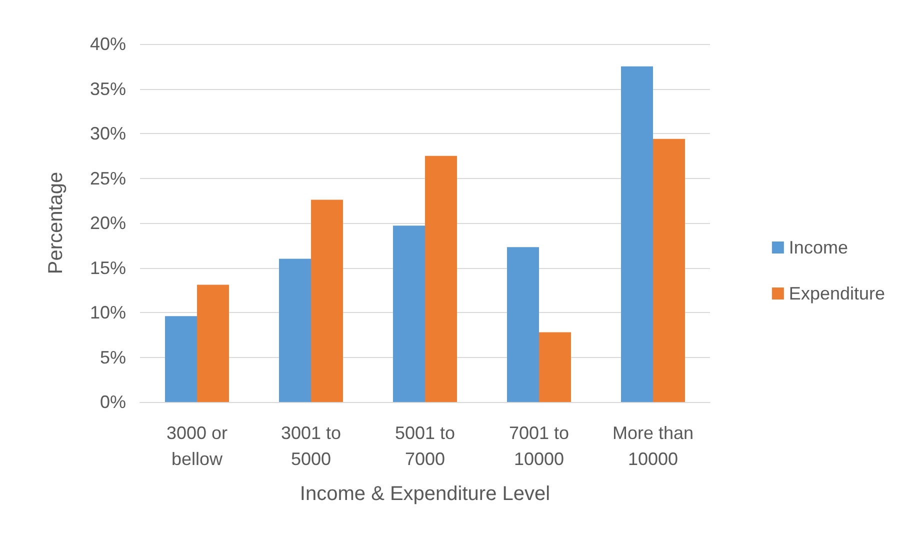  Describe the element at coordinates (108, 178) in the screenshot. I see `y-tick-label: 25%` at that location.